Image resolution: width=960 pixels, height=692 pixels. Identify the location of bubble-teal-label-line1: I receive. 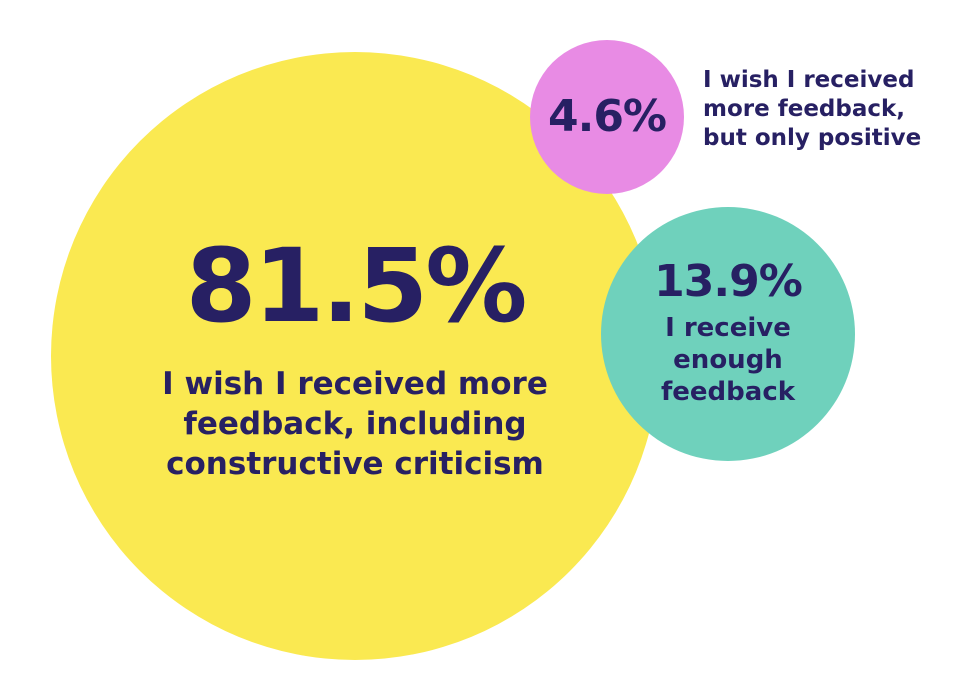
(728, 328).